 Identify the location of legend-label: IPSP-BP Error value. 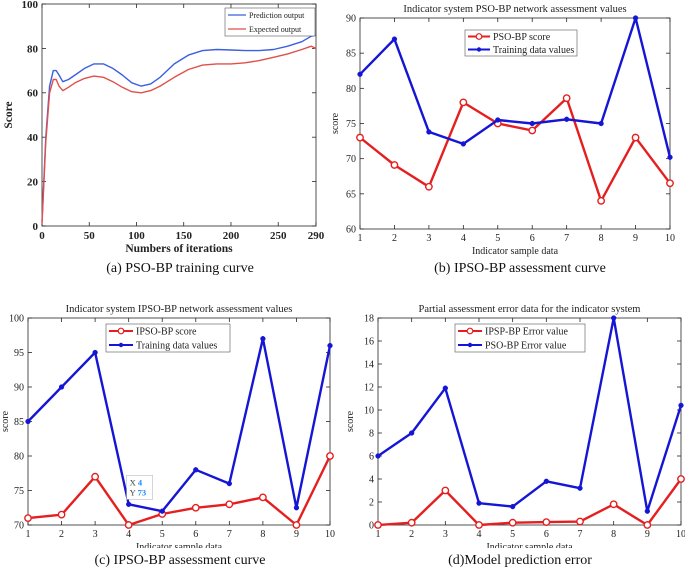
(527, 332).